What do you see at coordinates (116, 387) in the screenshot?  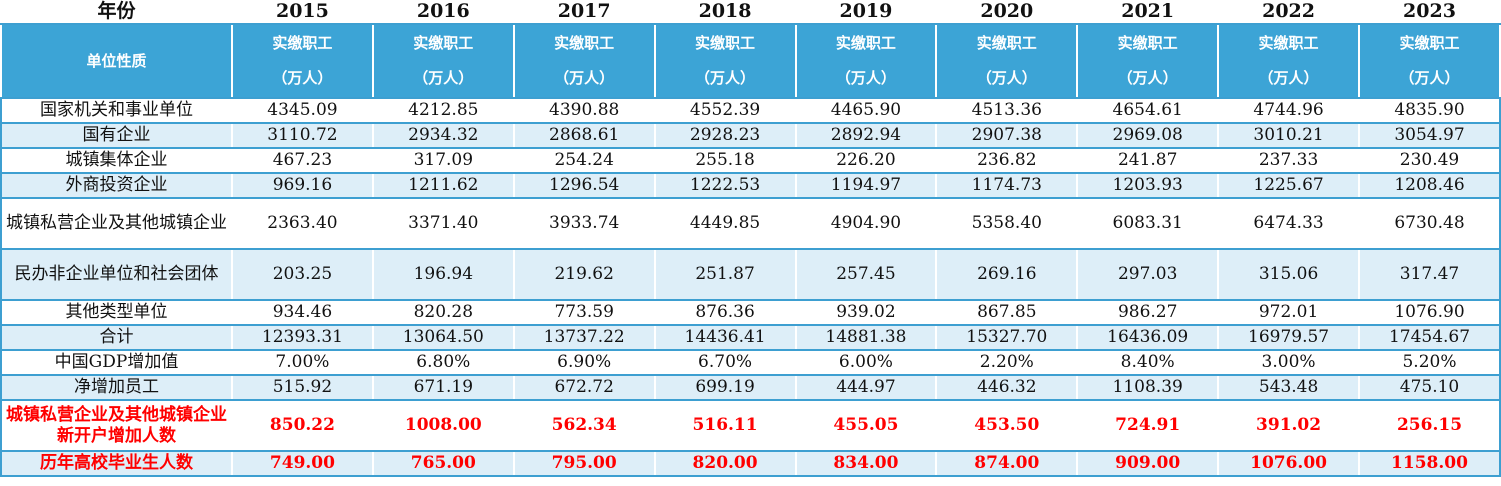 I see `row-label: 净增加员工` at bounding box center [116, 387].